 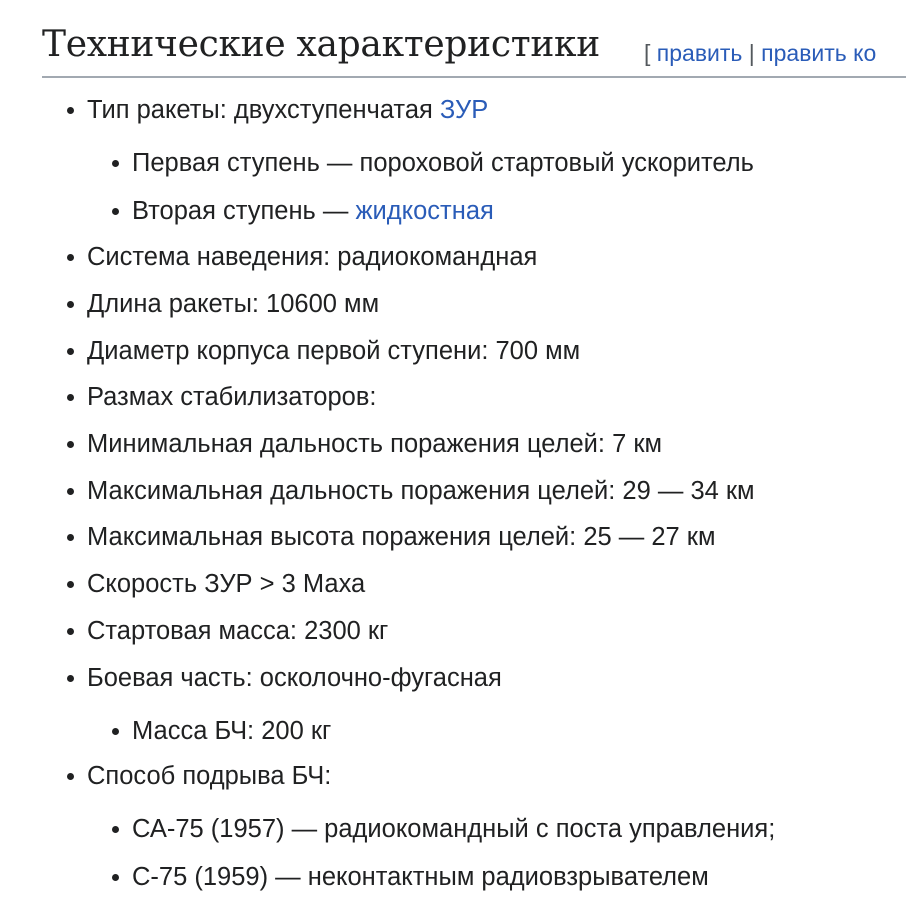 I want to click on list-item: Длина ракеты: 10600 мм, so click(x=223, y=304).